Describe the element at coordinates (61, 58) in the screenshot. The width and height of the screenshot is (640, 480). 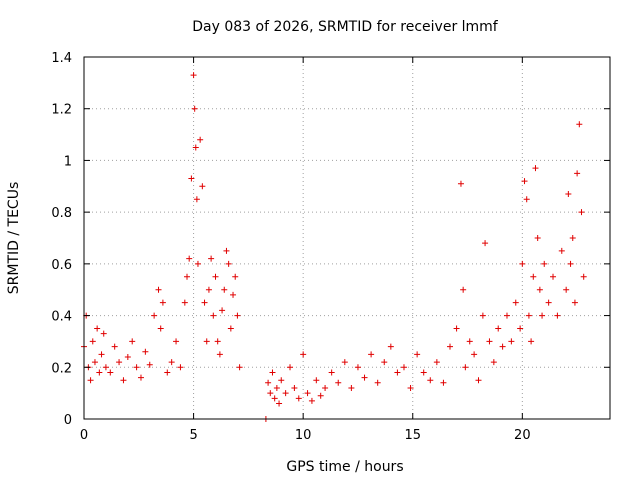
I see `y-tick-label: 1.4` at that location.